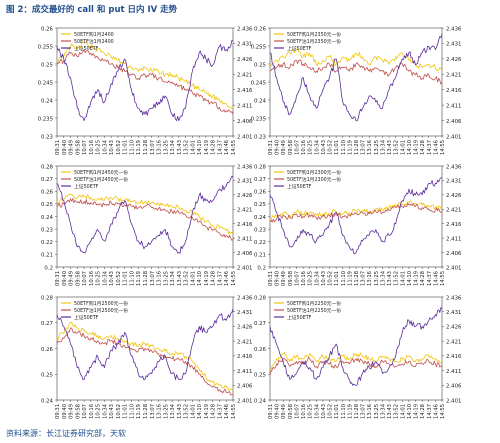 Image resolution: width=500 pixels, height=443 pixels. I want to click on x-tick-label: 14:46, so click(227, 278).